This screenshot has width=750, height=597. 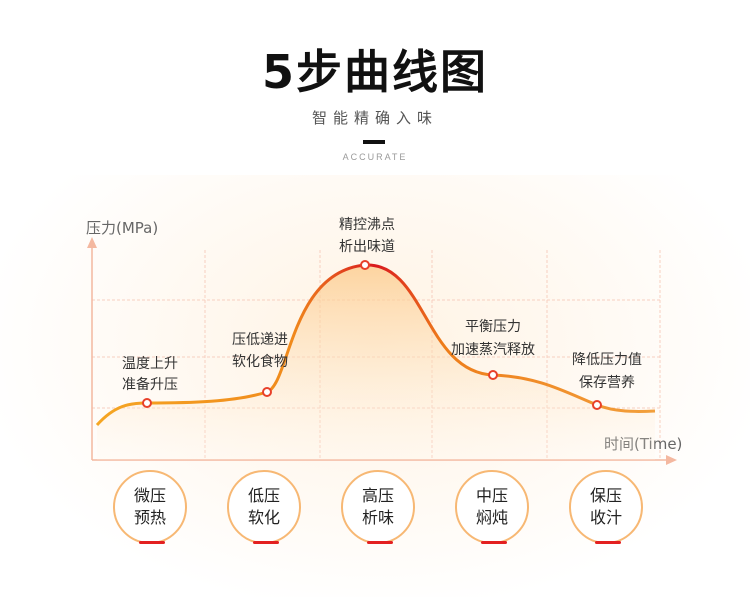 I want to click on stage-label-line2: 软化, so click(x=263, y=517).